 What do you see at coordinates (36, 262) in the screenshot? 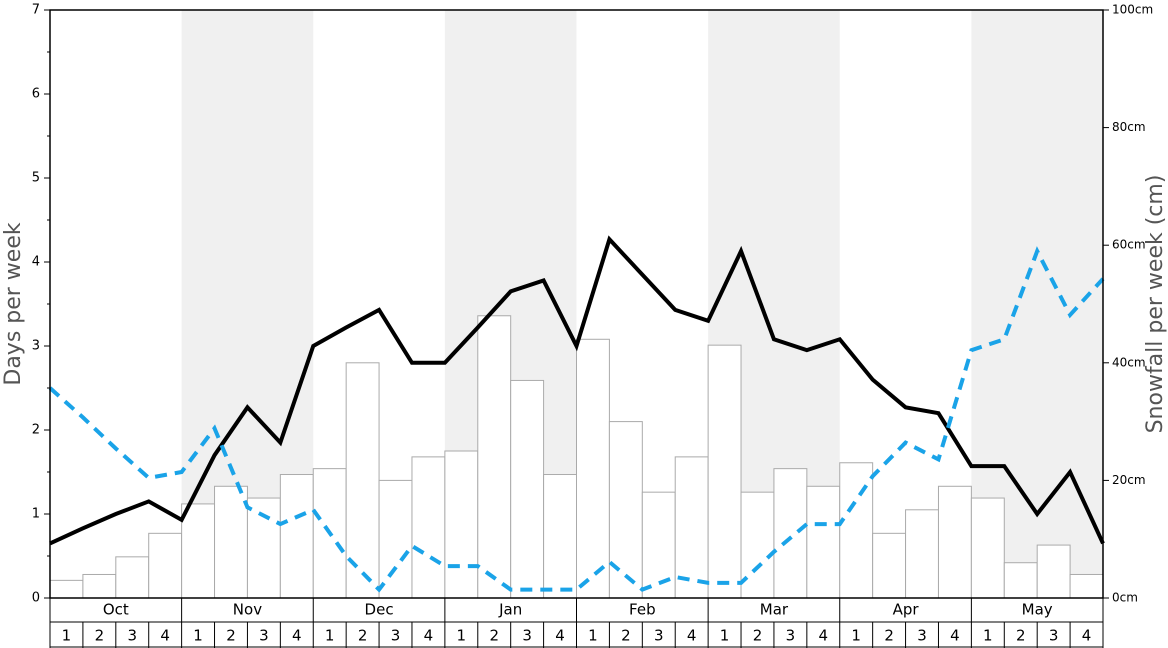
I see `y-tick-label: 4` at bounding box center [36, 262].